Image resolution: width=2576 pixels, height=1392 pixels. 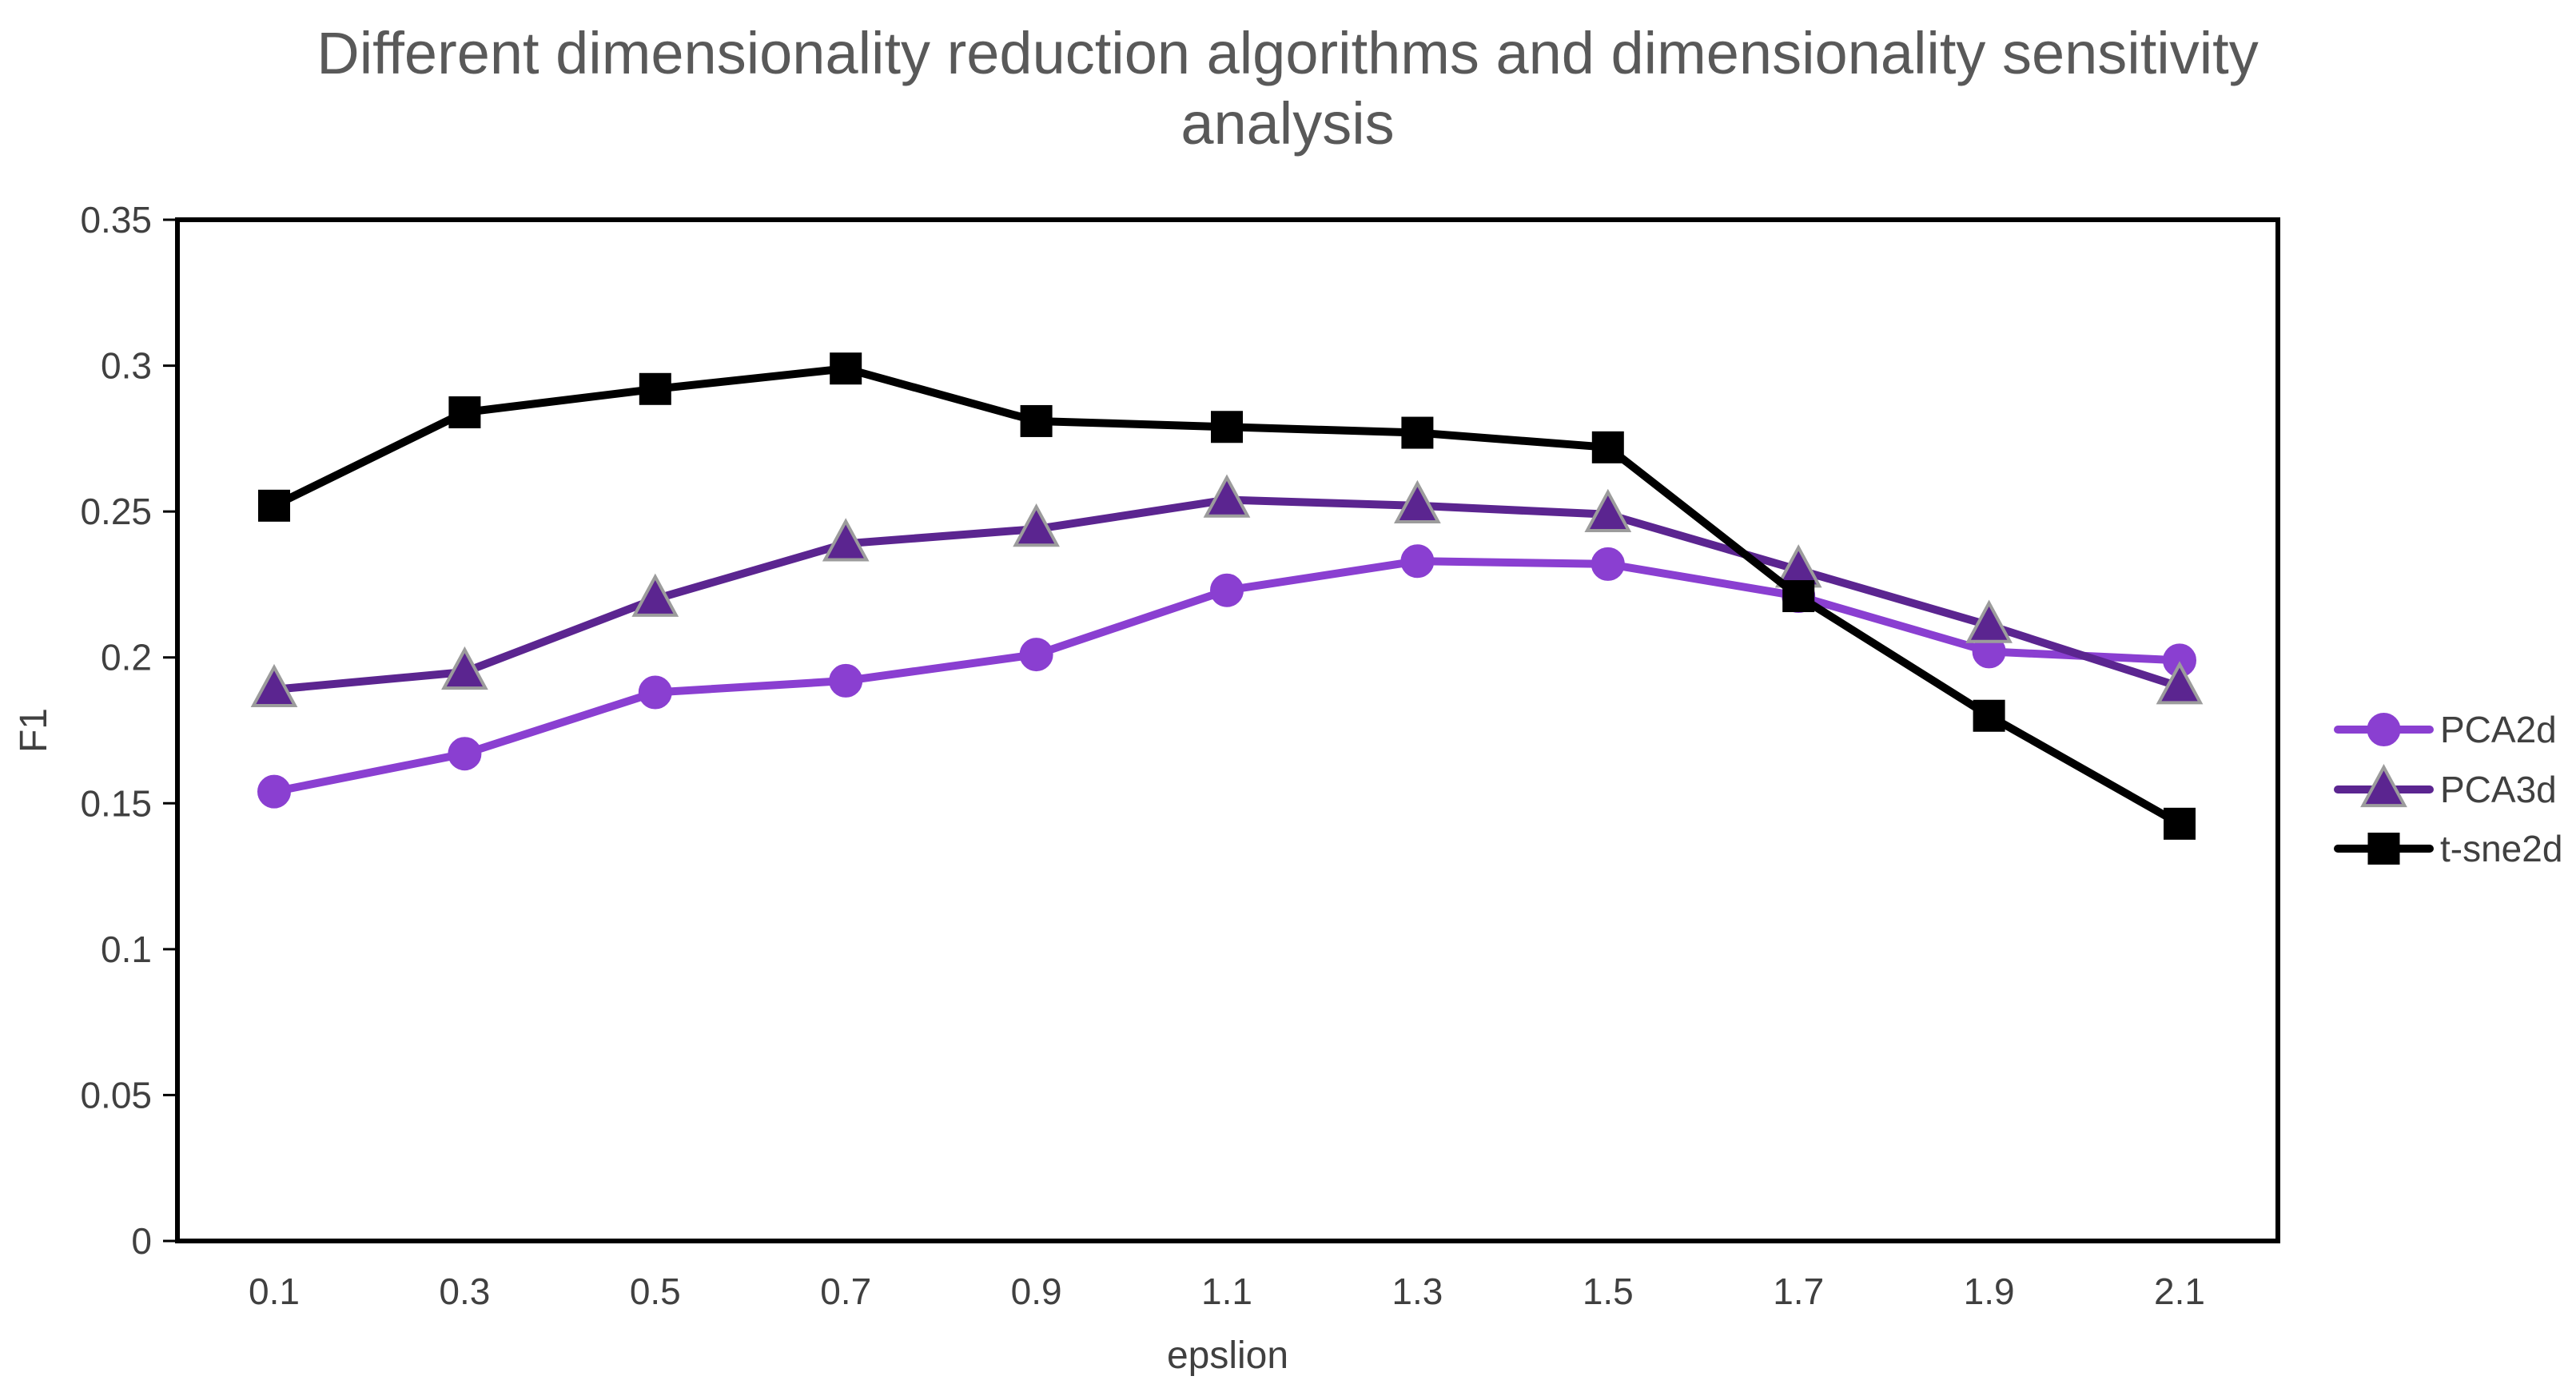 I want to click on legend-item-pca2d: PCA2d, so click(x=2445, y=729).